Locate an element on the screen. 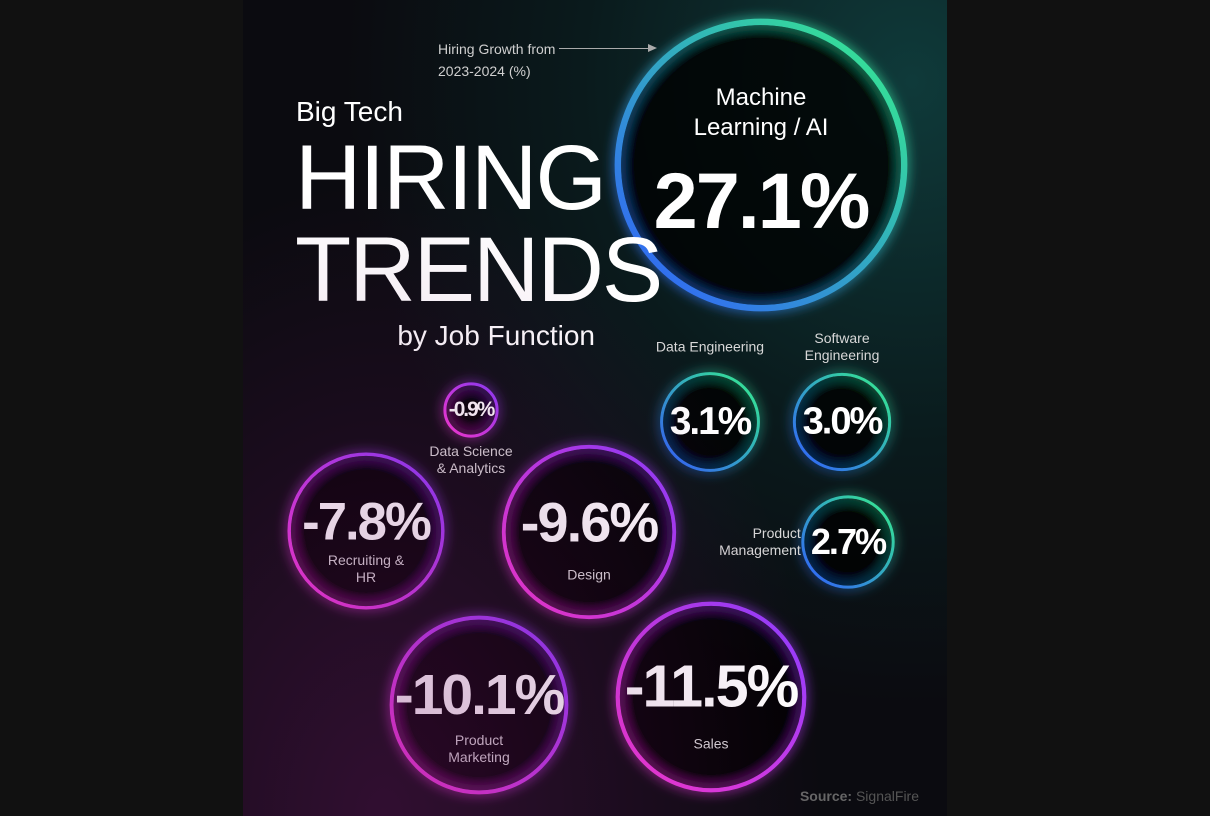 The width and height of the screenshot is (1210, 816). source: Source: SignalFire is located at coordinates (859, 796).